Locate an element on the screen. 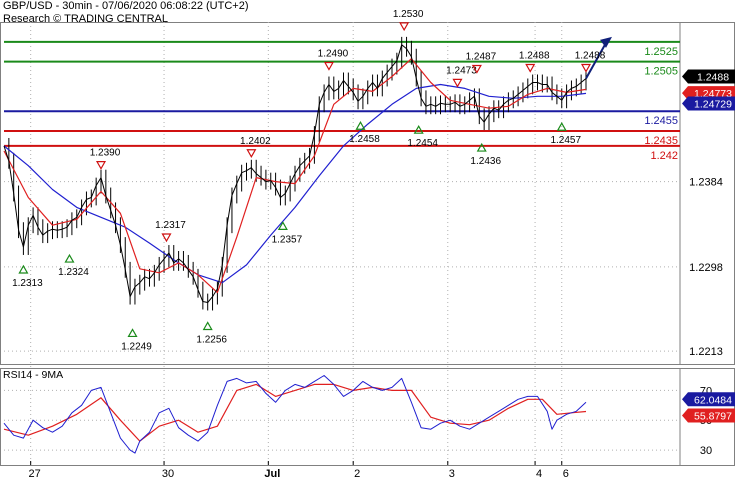 The height and width of the screenshot is (480, 735). price-y-tick: 1.2384 is located at coordinates (706, 183).